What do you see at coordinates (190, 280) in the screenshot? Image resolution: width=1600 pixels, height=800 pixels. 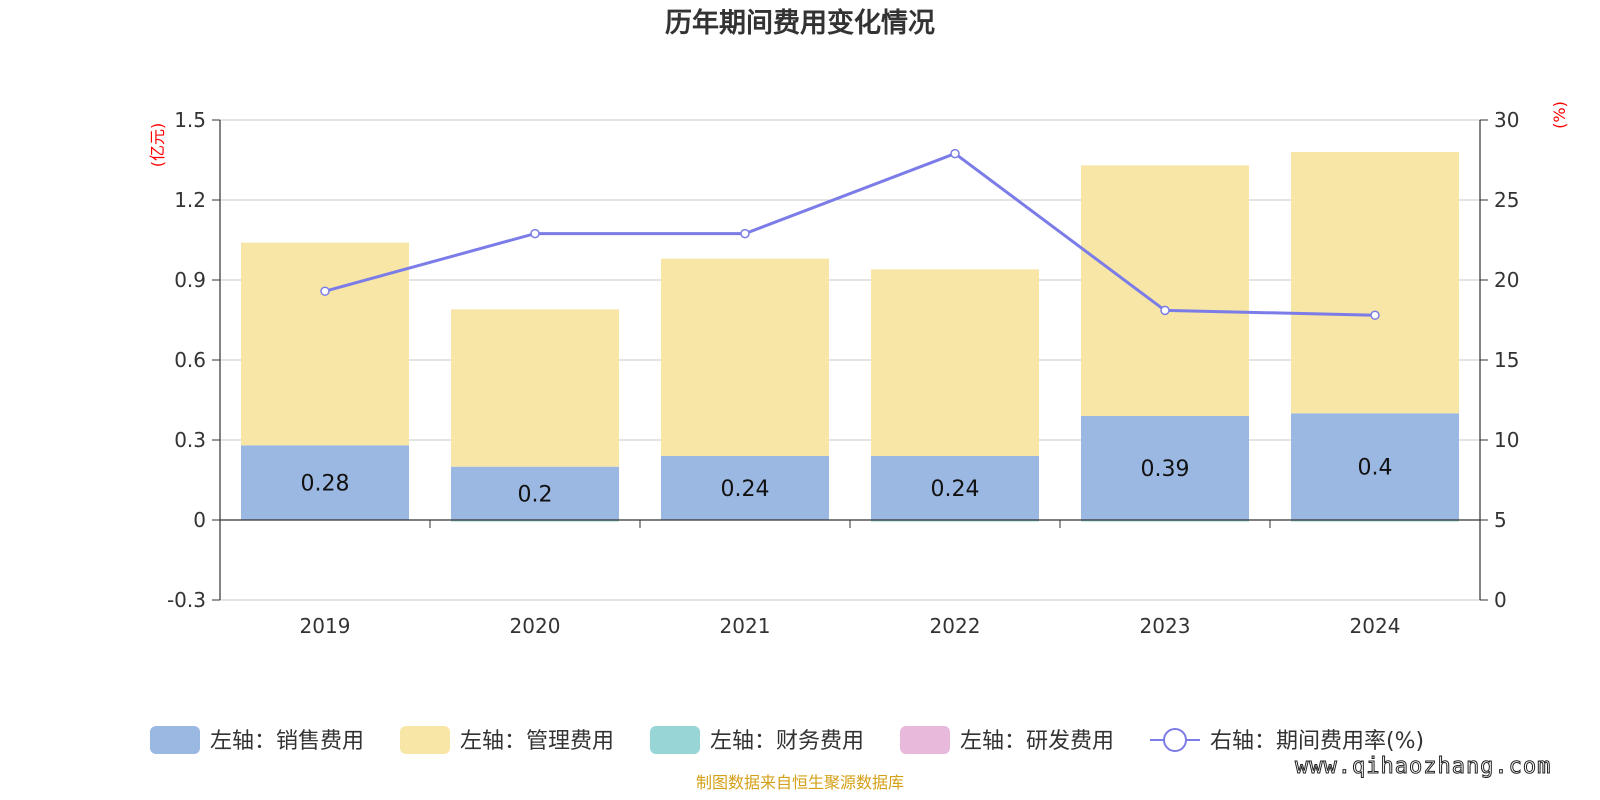 I see `left-axis-tick-label: 0.9` at bounding box center [190, 280].